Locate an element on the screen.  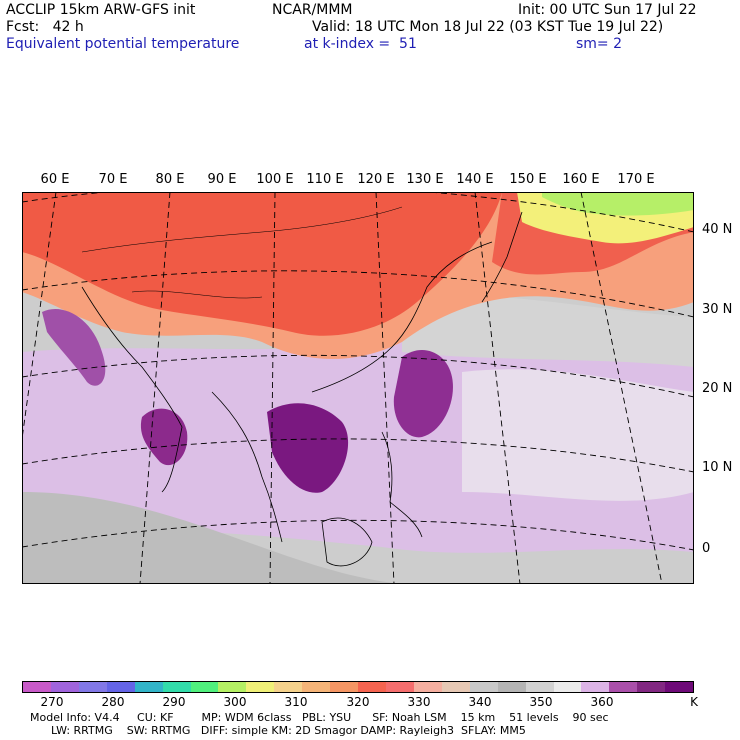
colorbar-tick-310: 310 is located at coordinates (296, 702).